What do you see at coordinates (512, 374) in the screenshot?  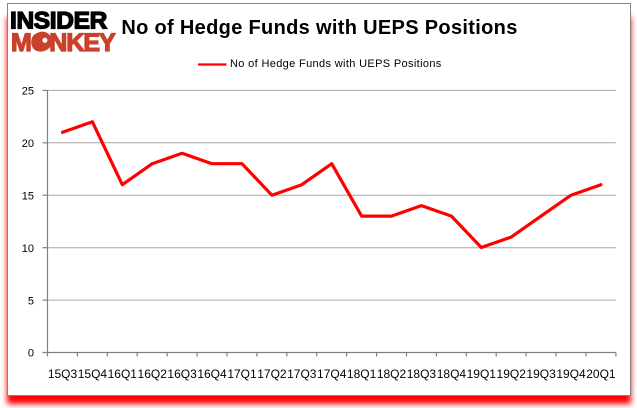 I see `svg-text: 19Q2` at bounding box center [512, 374].